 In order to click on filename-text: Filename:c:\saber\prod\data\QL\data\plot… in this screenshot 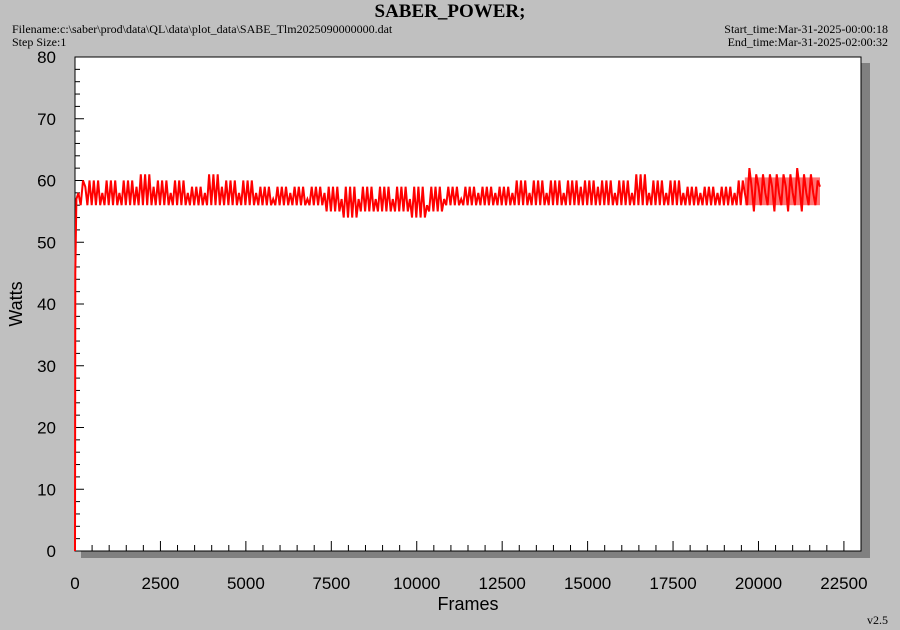, I will do `click(202, 29)`.